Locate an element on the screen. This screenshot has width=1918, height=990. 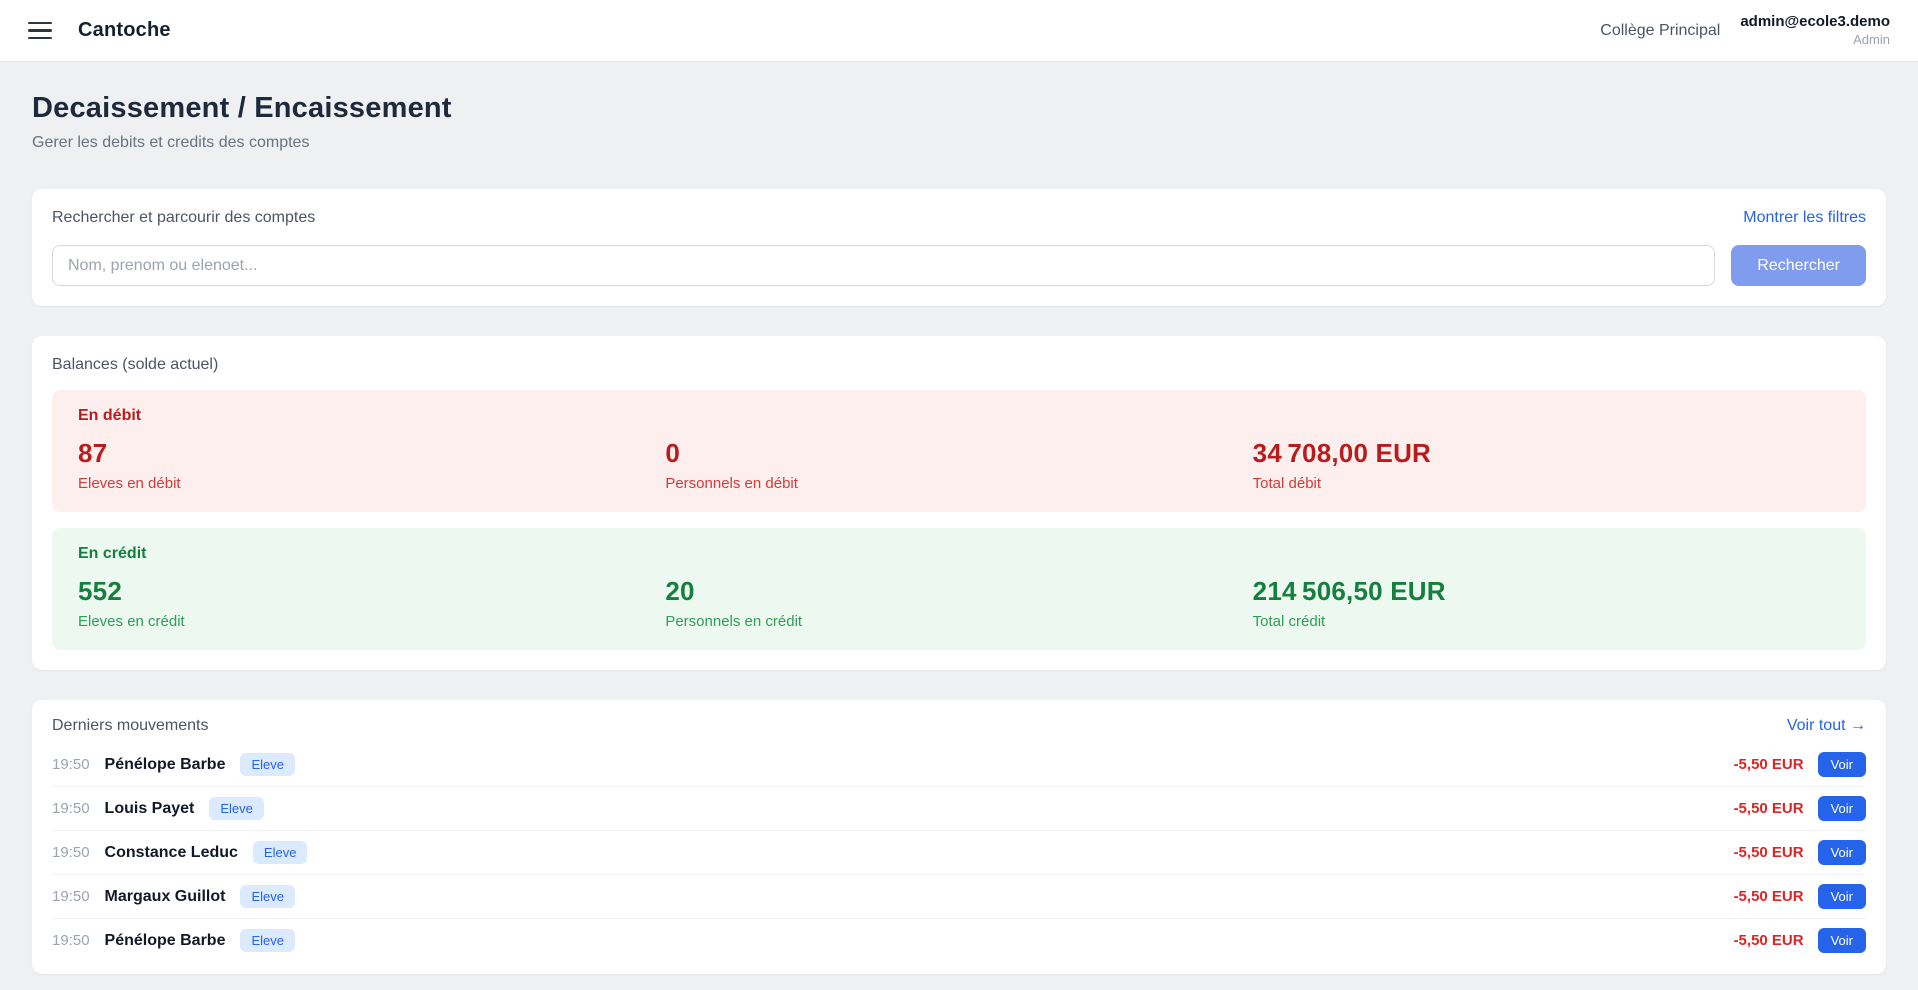
movement-row: 19:50 Margaux Guillot Eleve -5,50 EUR Voir is located at coordinates (959, 896).